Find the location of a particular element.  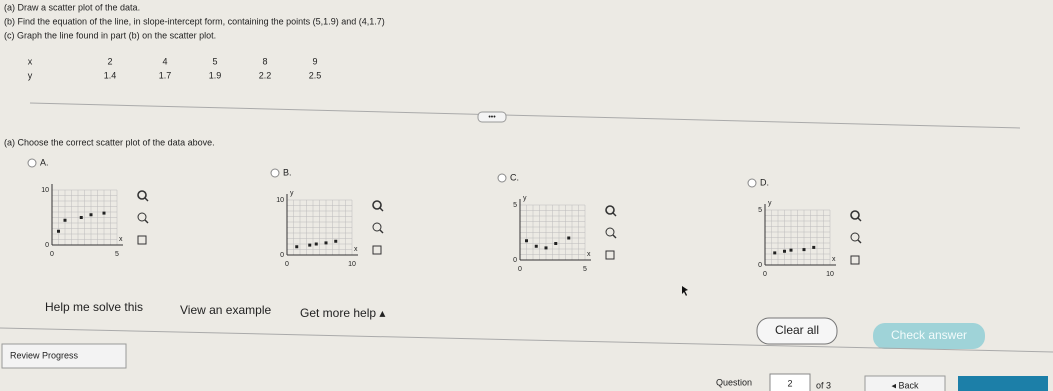

check-label: Check answer is located at coordinates (929, 335).